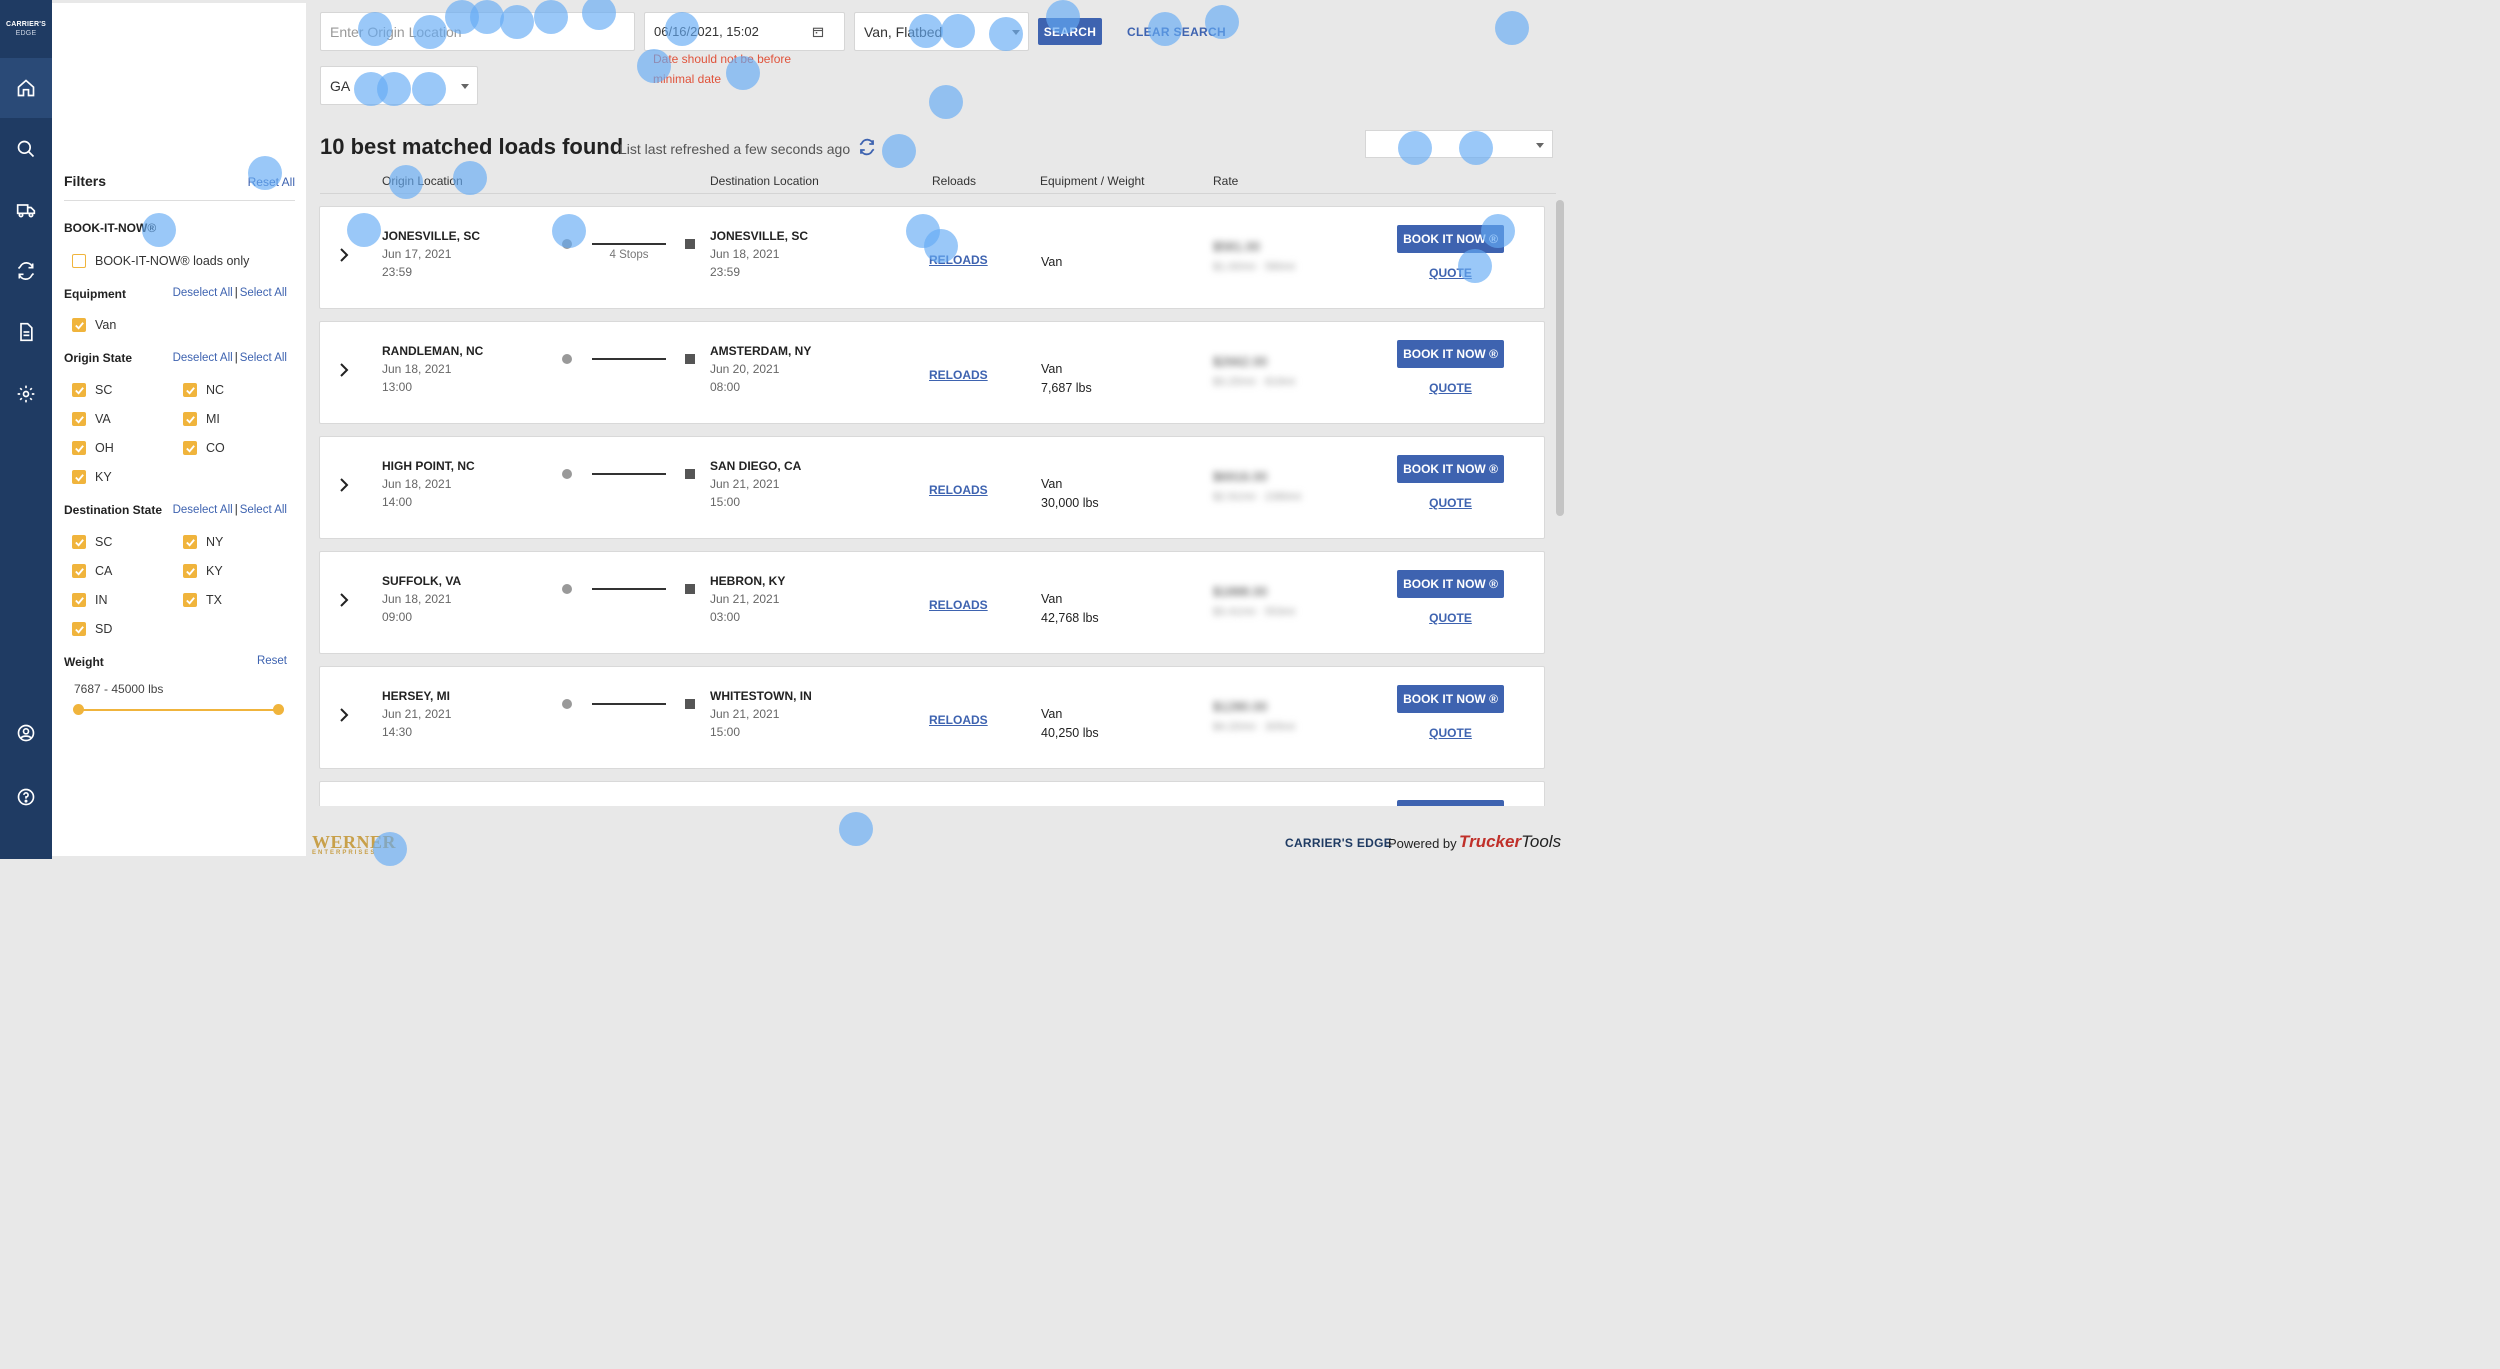 Image resolution: width=2500 pixels, height=1369 pixels. Describe the element at coordinates (1066, 379) in the screenshot. I see `equipment-weight: Van 7,687 lbs` at that location.